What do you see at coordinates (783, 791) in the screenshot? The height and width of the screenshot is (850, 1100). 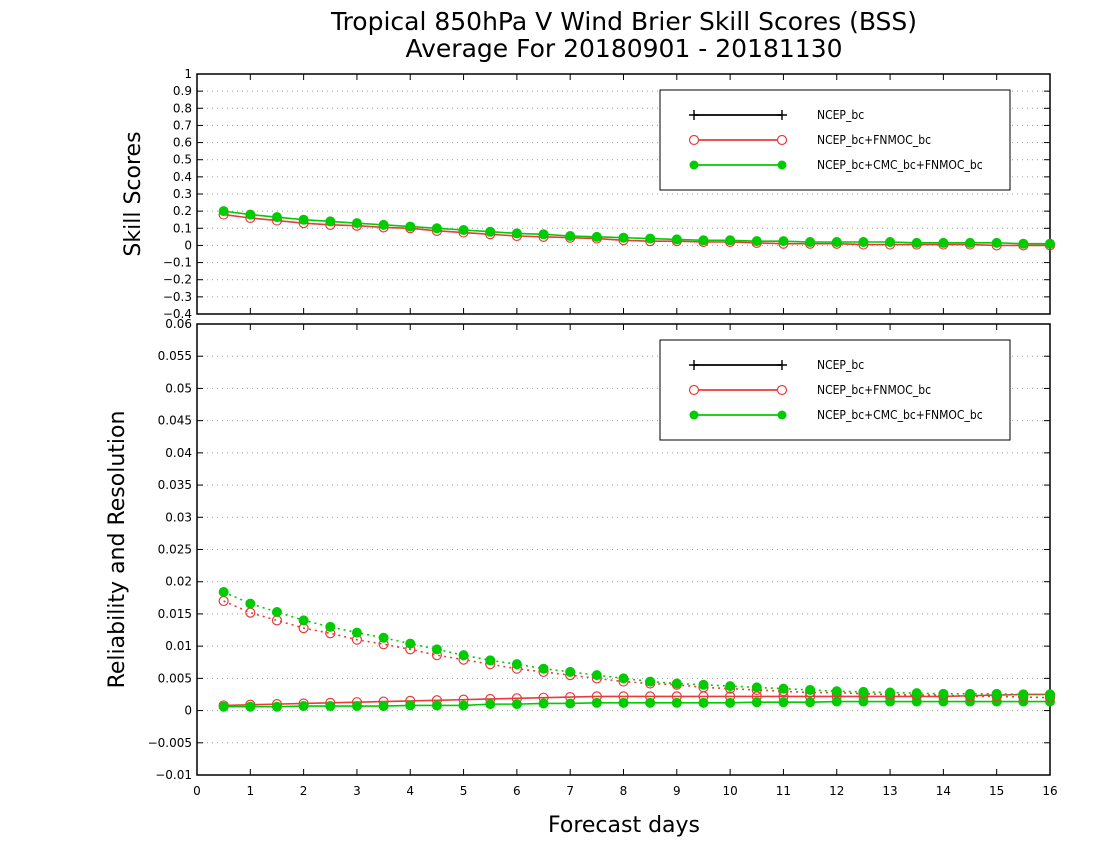 I see `x-tick-label: 11` at bounding box center [783, 791].